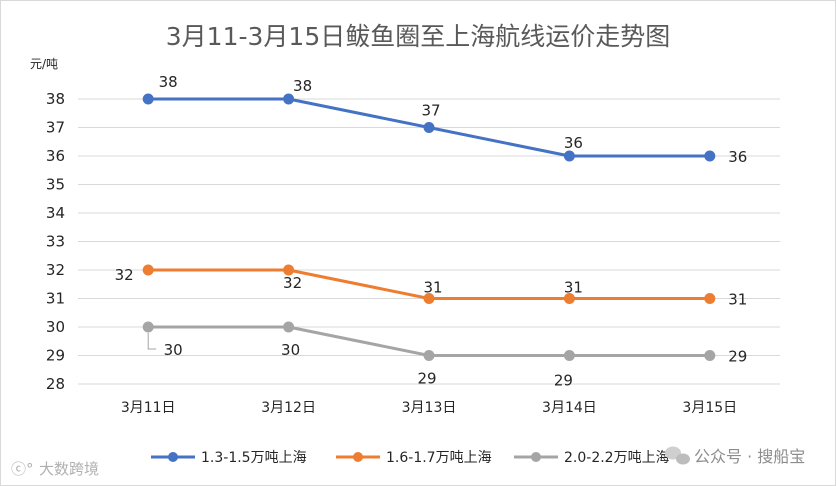 The width and height of the screenshot is (836, 486). What do you see at coordinates (55, 128) in the screenshot?
I see `y-tick-label: 37` at bounding box center [55, 128].